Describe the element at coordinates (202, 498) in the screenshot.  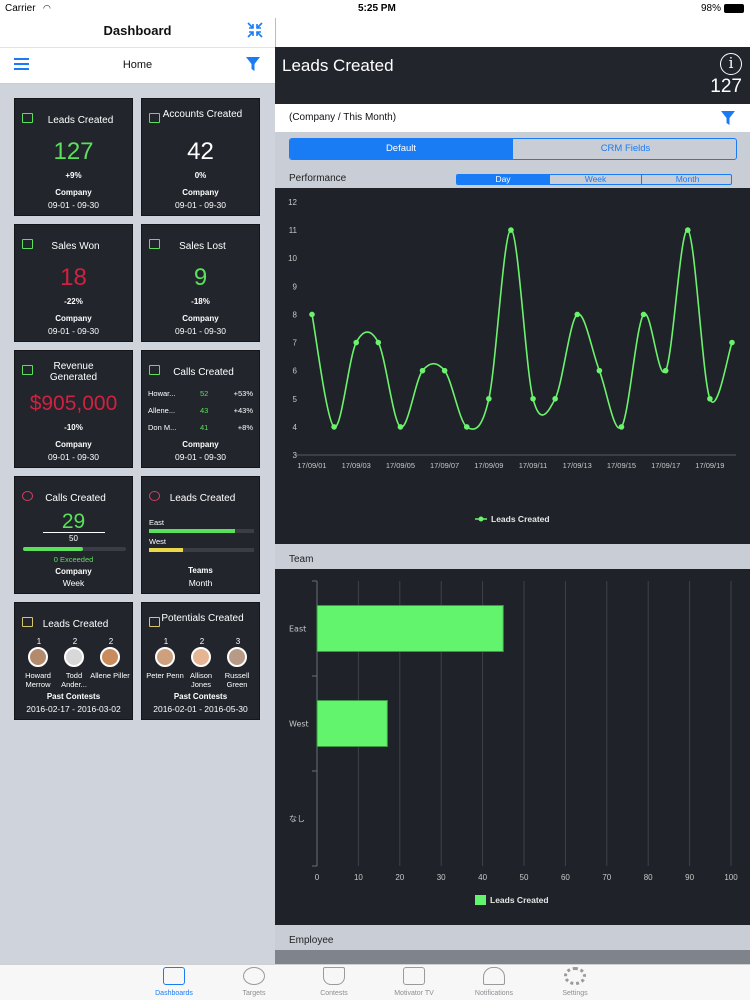
I see `tile-title: Leads Created` at that location.